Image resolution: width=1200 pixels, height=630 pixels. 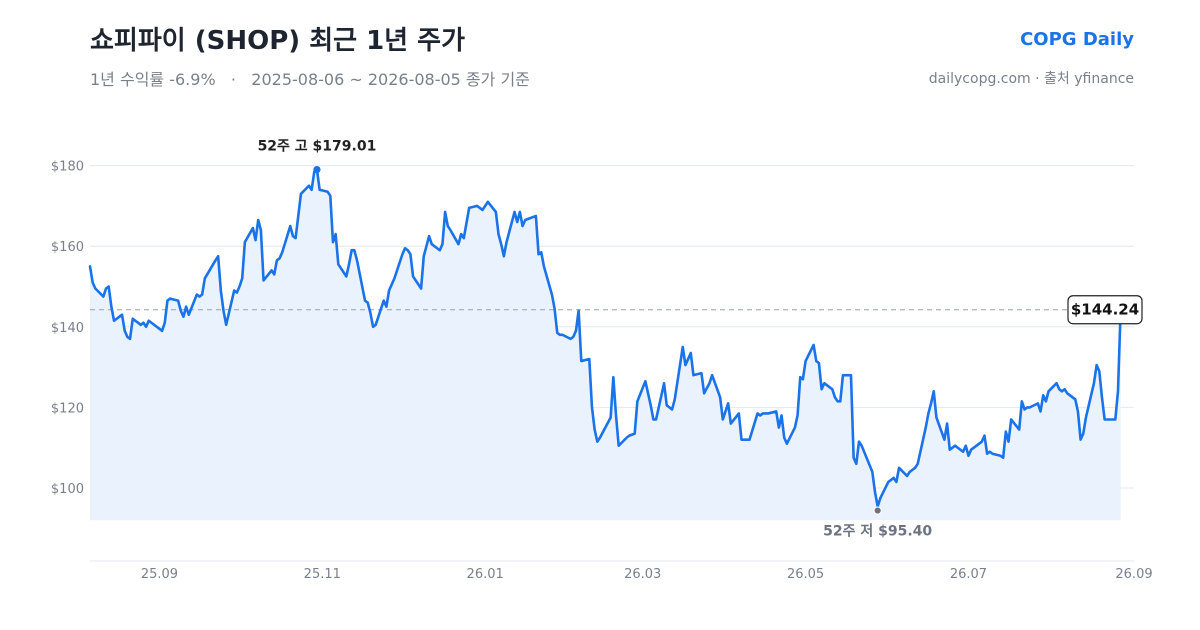 I want to click on last-price-label: $144.24, so click(x=1105, y=310).